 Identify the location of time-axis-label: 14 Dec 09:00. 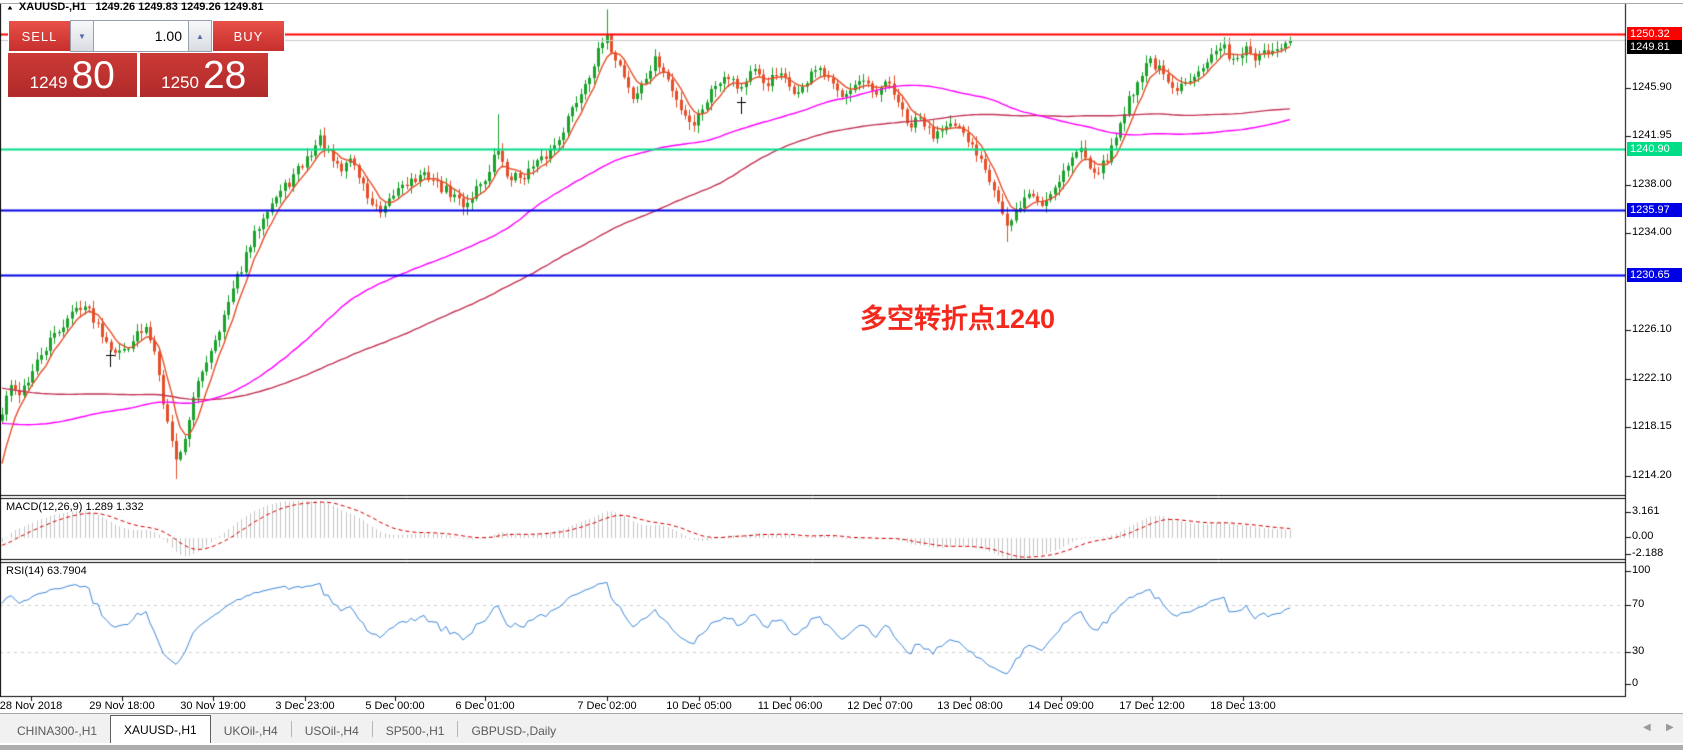
(1061, 706).